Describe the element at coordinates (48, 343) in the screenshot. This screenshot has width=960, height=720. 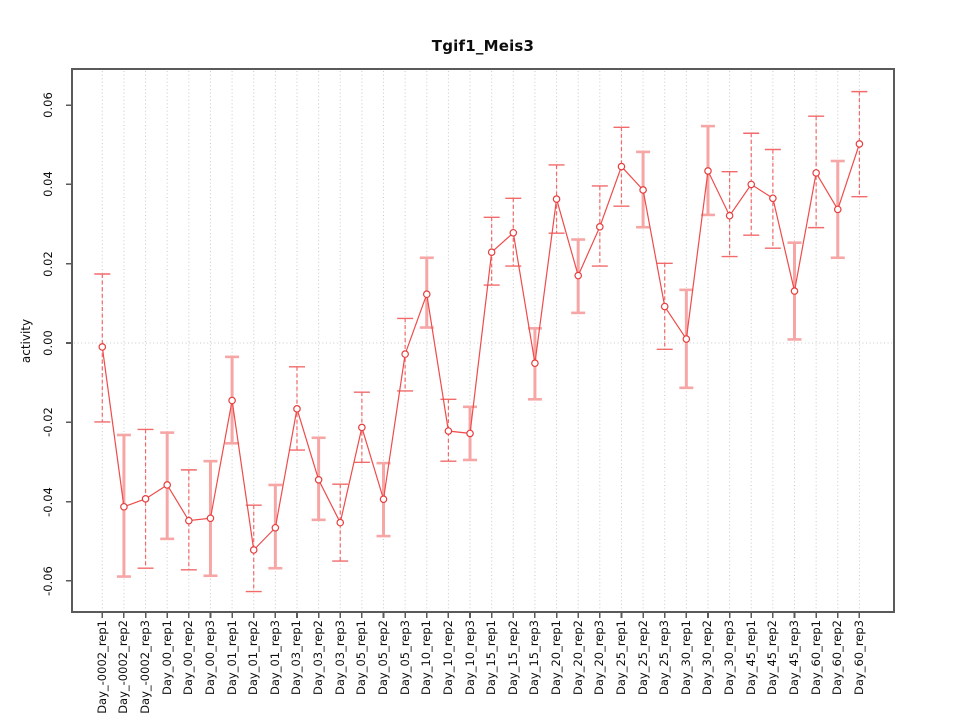
I see `y-tick-label: 0.00` at that location.